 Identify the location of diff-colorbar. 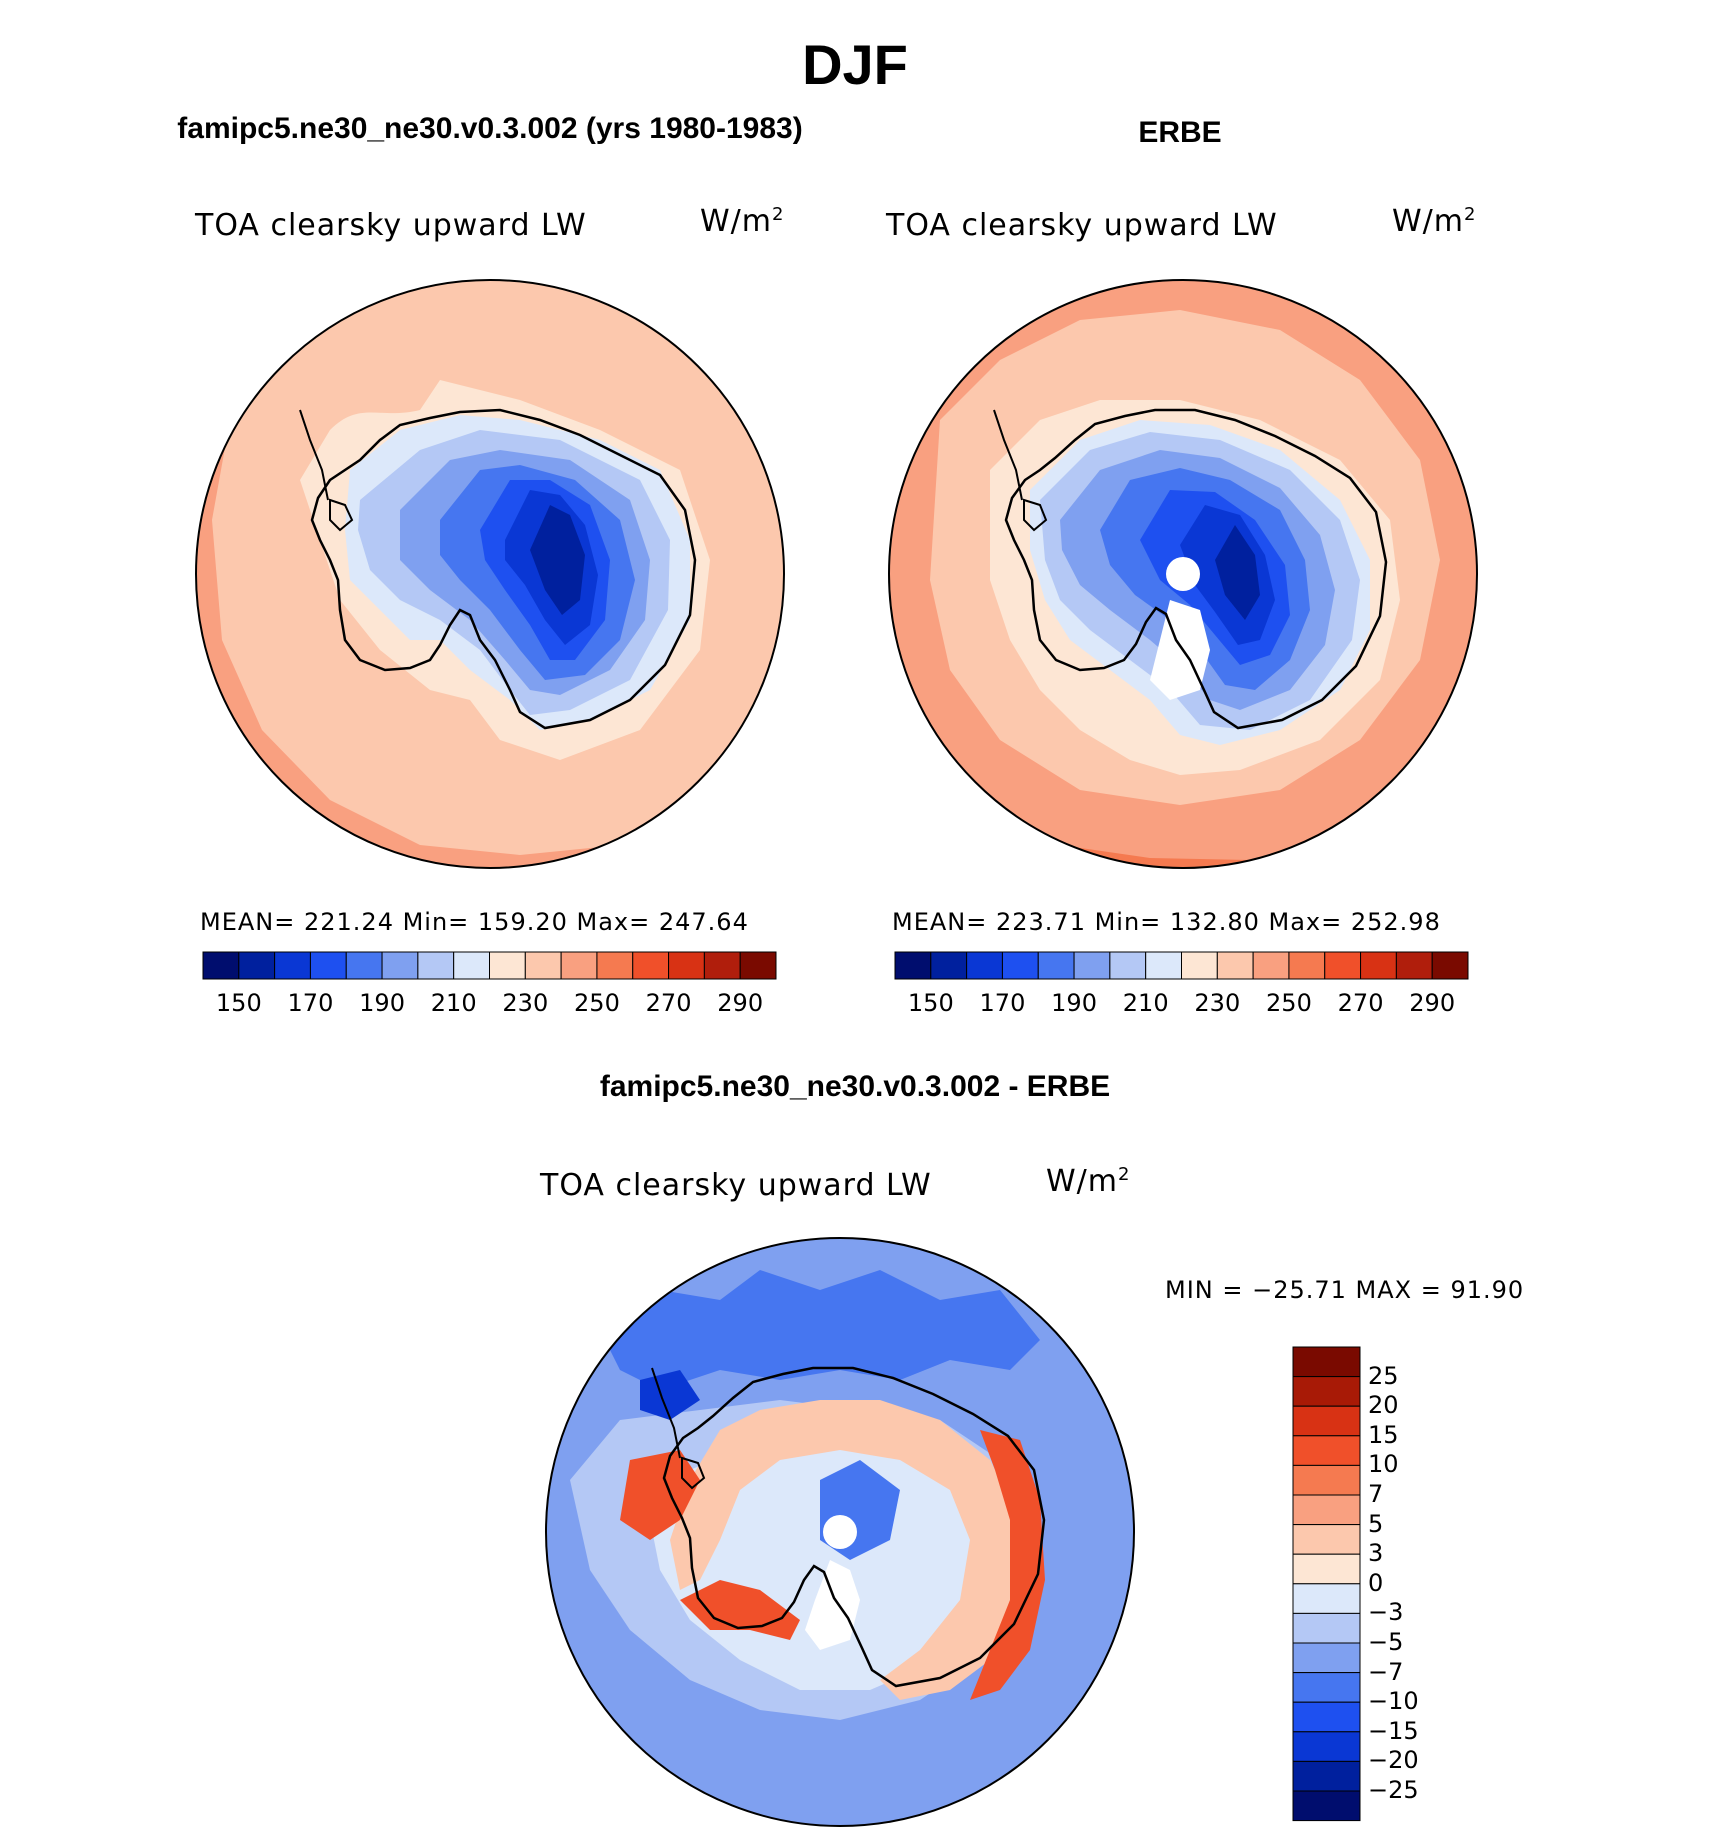
(1326, 1584).